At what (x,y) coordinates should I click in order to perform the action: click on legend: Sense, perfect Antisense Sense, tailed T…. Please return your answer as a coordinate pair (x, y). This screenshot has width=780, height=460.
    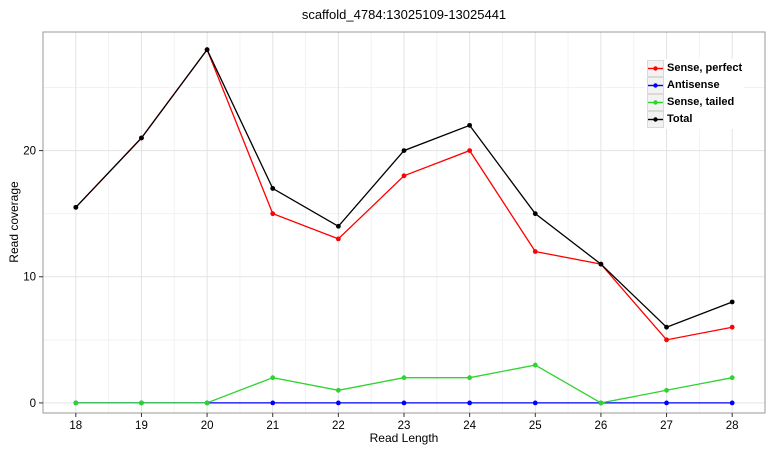
    Looking at the image, I should click on (695, 94).